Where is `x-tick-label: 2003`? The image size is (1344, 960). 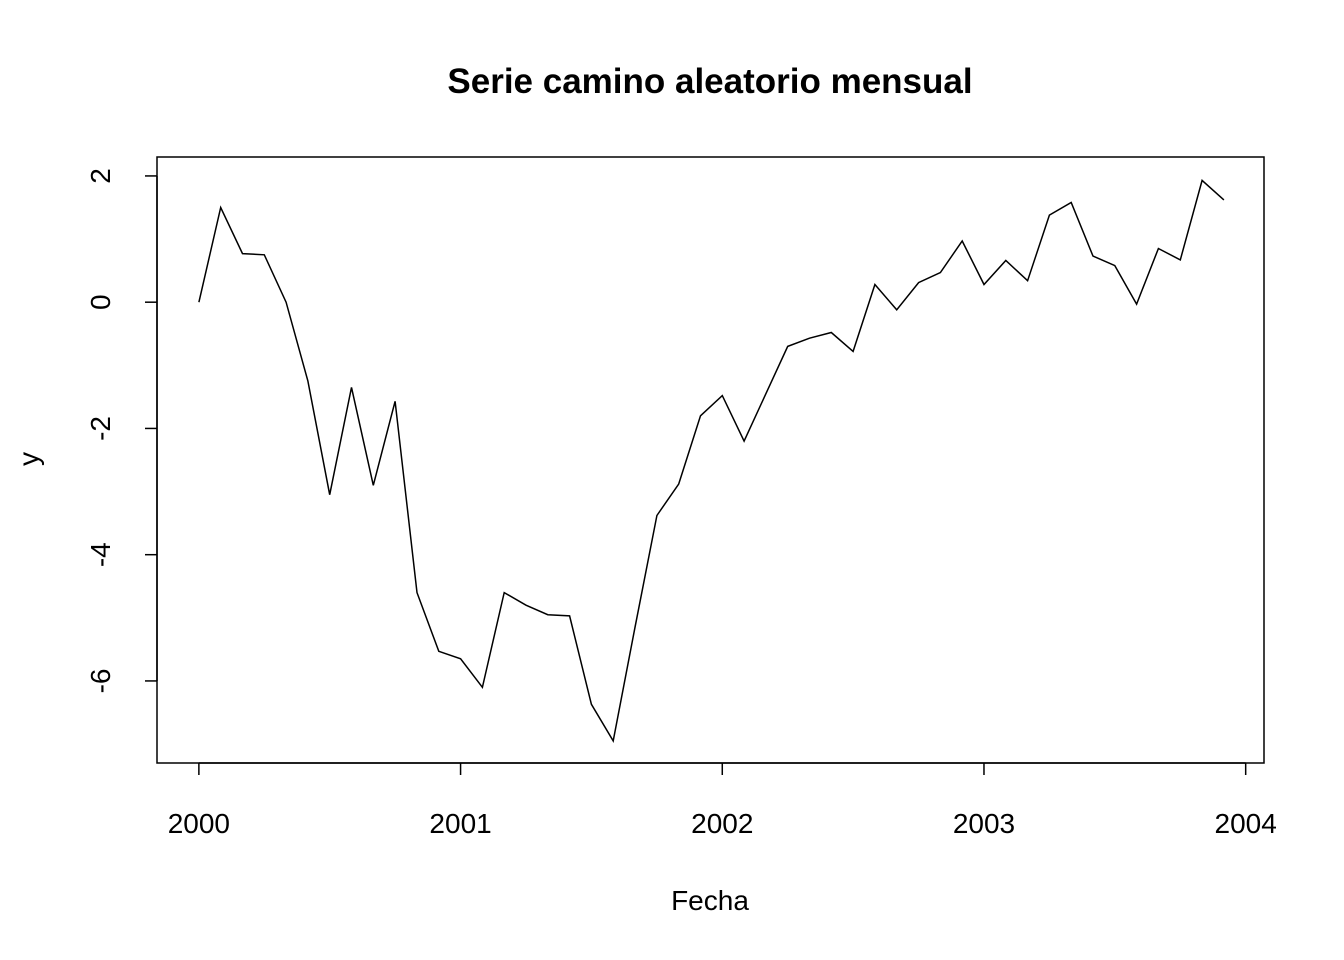 x-tick-label: 2003 is located at coordinates (984, 823).